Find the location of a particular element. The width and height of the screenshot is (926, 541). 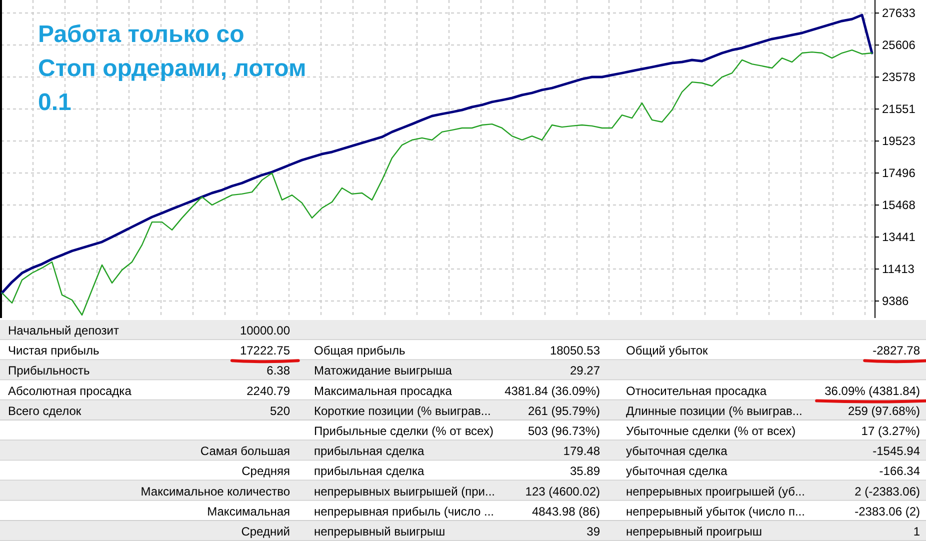

y-tick-label: 13441 is located at coordinates (899, 237).